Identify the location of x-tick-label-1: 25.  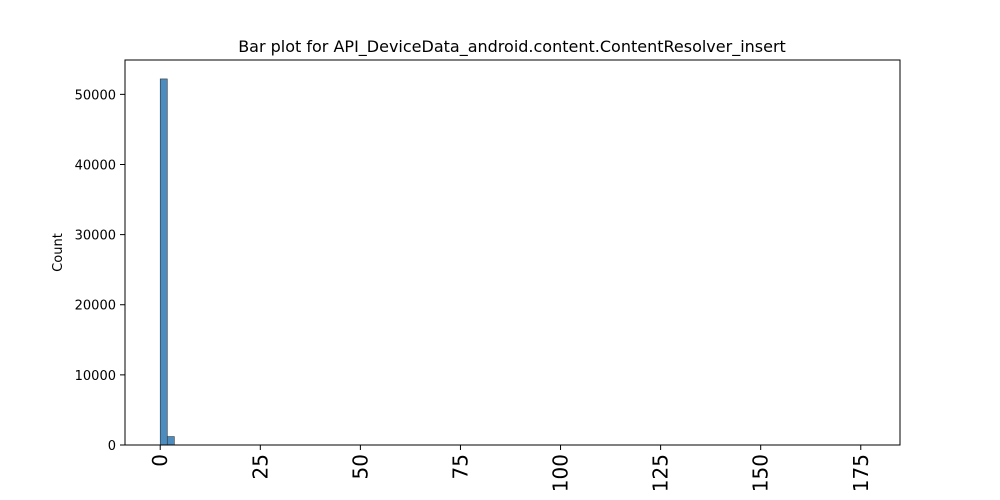
(260, 466).